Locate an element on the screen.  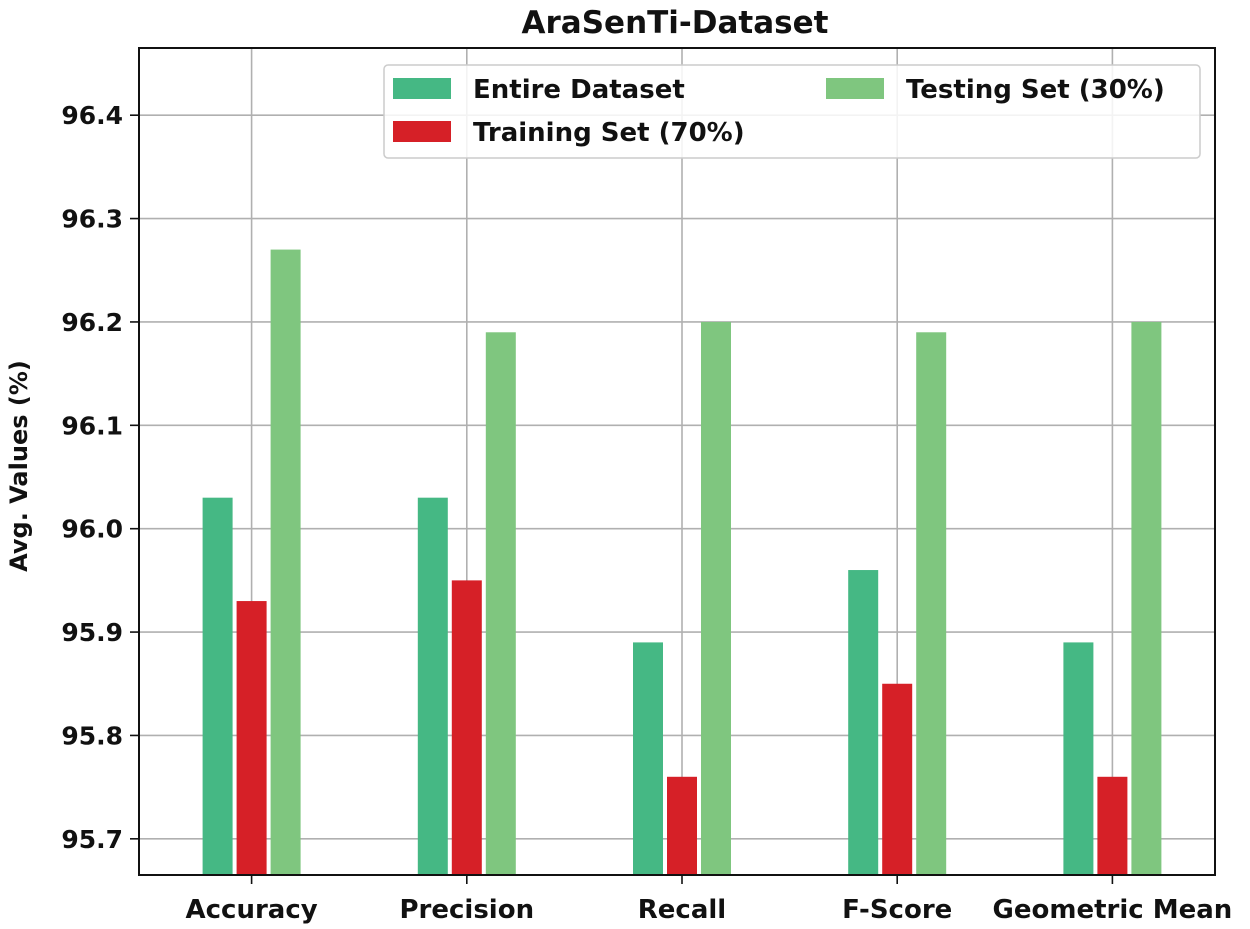
x-tick-label-f-score: F-Score is located at coordinates (897, 910).